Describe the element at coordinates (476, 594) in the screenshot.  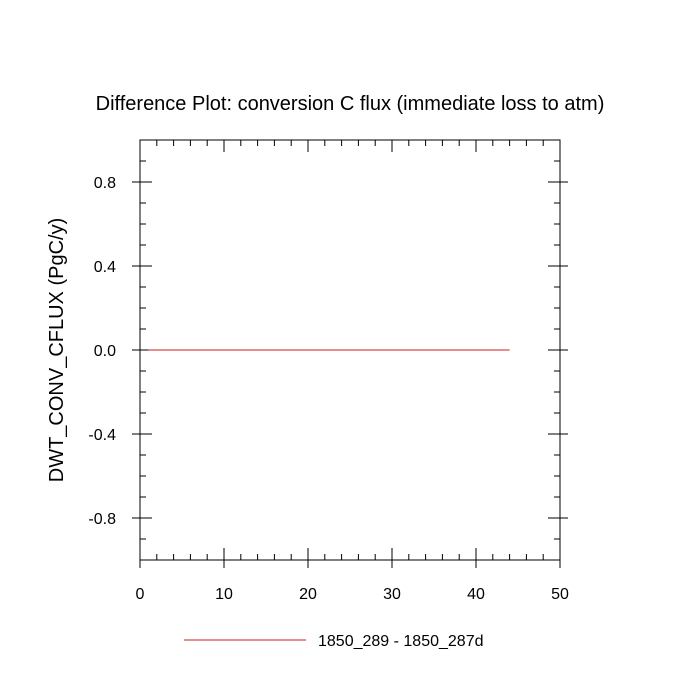
I see `x-tick-label: 40` at that location.